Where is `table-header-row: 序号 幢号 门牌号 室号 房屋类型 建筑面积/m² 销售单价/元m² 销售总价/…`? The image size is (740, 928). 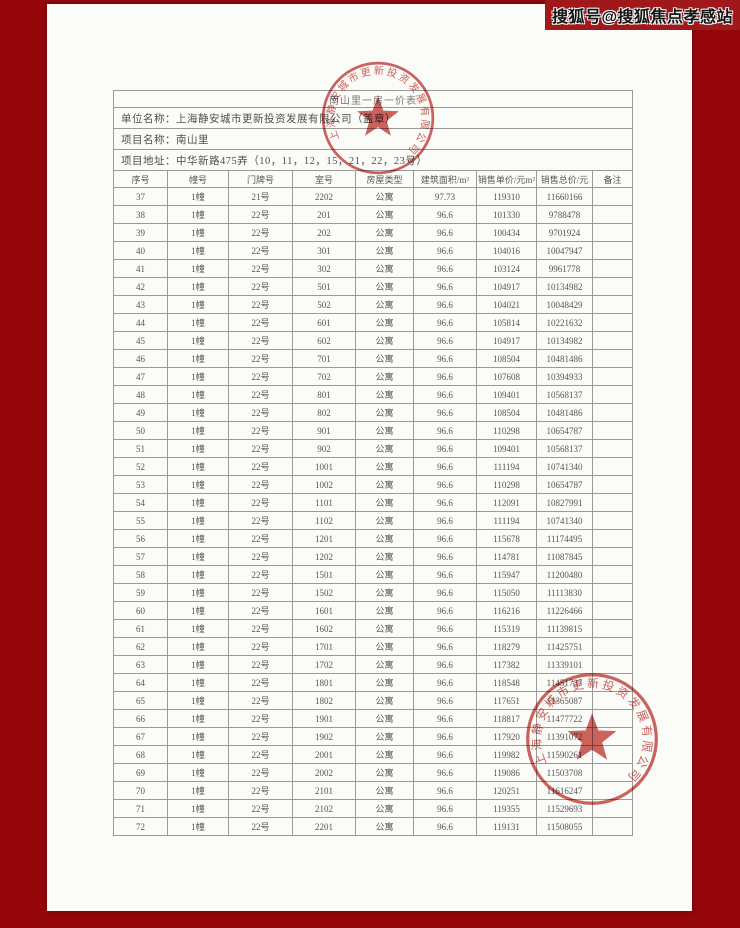
table-header-row: 序号 幢号 门牌号 室号 房屋类型 建筑面积/m² 销售单价/元m² 销售总价/… is located at coordinates (373, 179).